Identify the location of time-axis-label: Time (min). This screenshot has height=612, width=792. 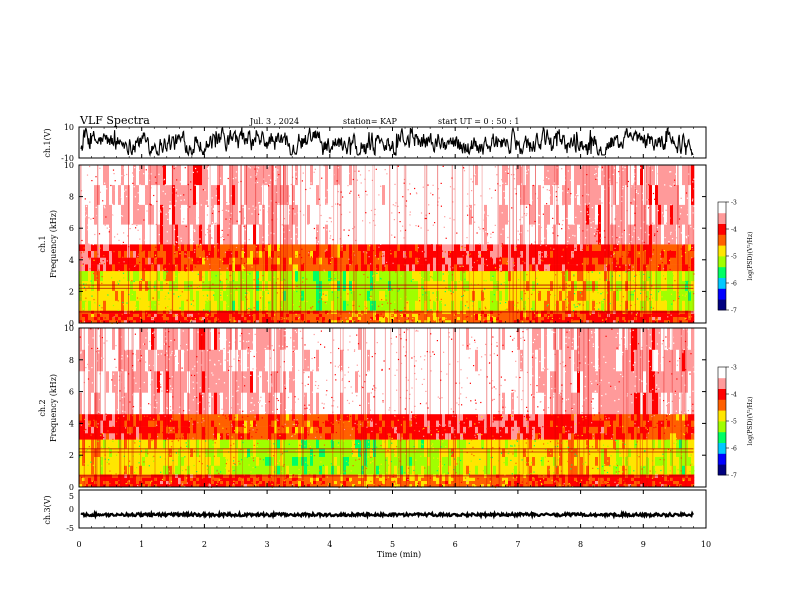
(399, 554).